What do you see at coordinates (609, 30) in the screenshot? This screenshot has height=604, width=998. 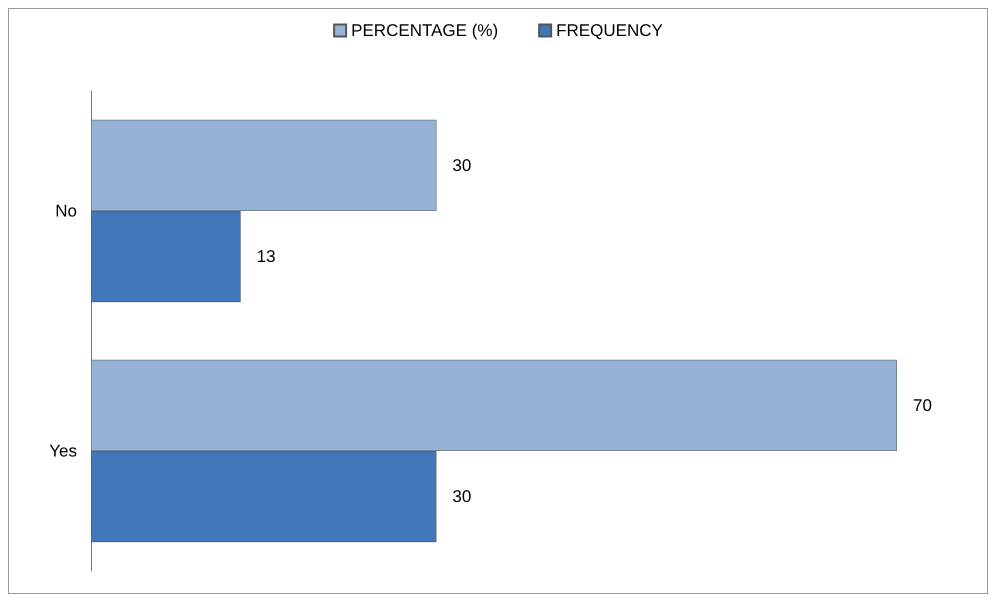 I see `legend-label: FREQUENCY` at bounding box center [609, 30].